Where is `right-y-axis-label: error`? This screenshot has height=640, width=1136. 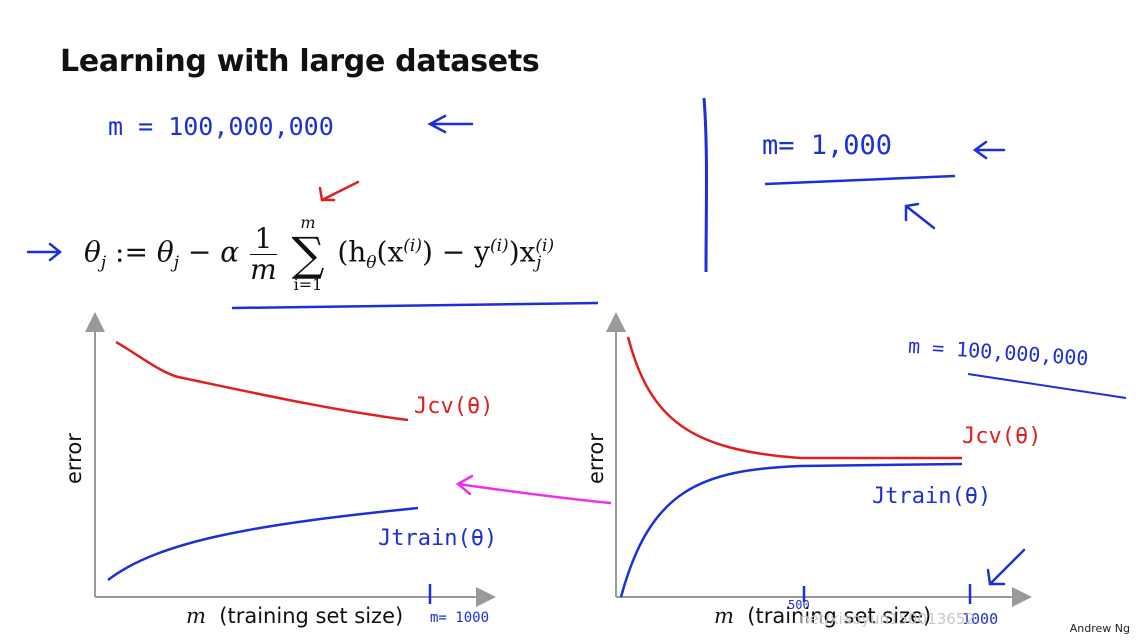
right-y-axis-label: error is located at coordinates (596, 458).